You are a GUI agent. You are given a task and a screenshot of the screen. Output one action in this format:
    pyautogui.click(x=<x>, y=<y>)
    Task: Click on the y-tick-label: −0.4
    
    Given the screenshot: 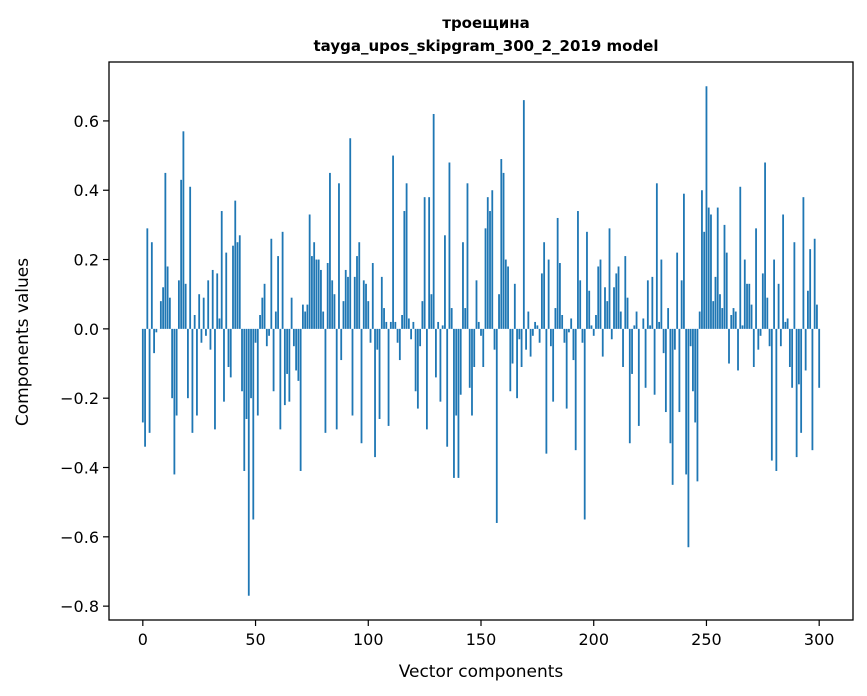 What is the action you would take?
    pyautogui.click(x=79, y=468)
    